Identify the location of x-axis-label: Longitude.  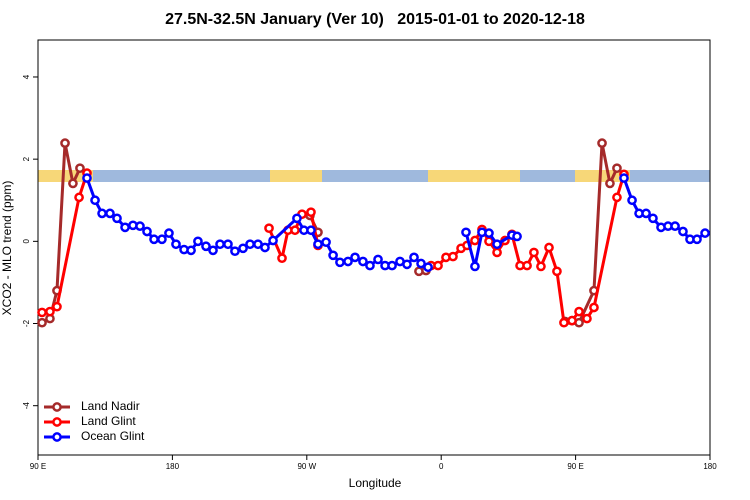
(375, 483).